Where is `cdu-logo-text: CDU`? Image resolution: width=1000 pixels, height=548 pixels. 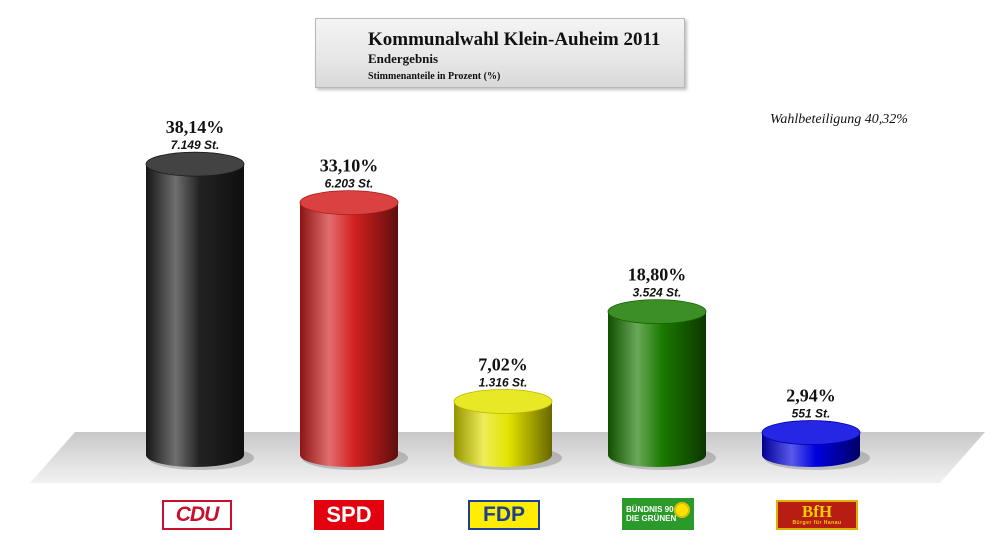 cdu-logo-text: CDU is located at coordinates (197, 514).